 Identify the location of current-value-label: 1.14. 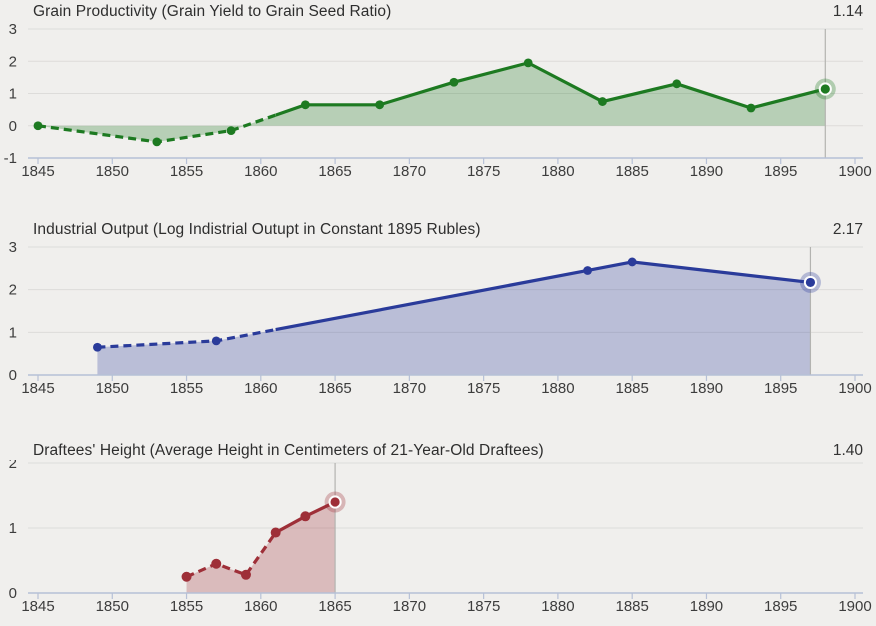
(847, 11).